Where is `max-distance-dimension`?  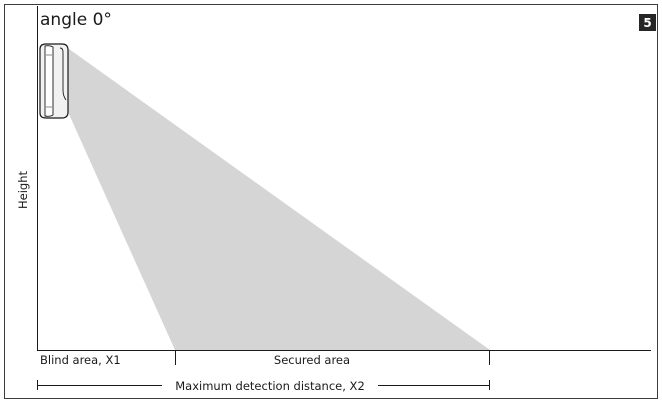 max-distance-dimension is located at coordinates (263, 385).